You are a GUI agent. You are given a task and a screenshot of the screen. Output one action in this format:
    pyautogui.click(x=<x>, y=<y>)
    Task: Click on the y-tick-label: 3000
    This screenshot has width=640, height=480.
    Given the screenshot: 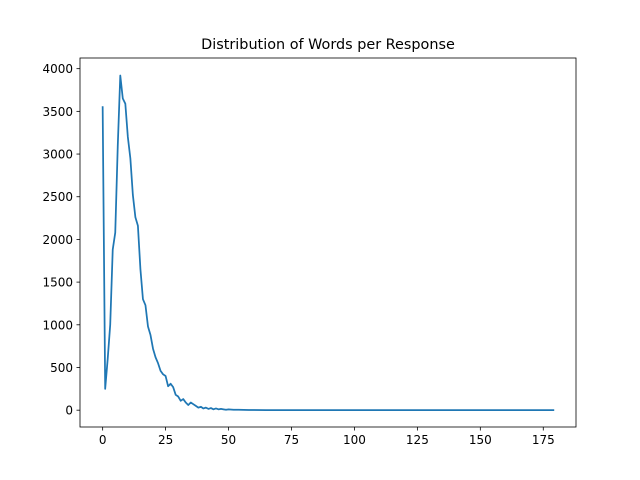 What is the action you would take?
    pyautogui.click(x=57, y=155)
    